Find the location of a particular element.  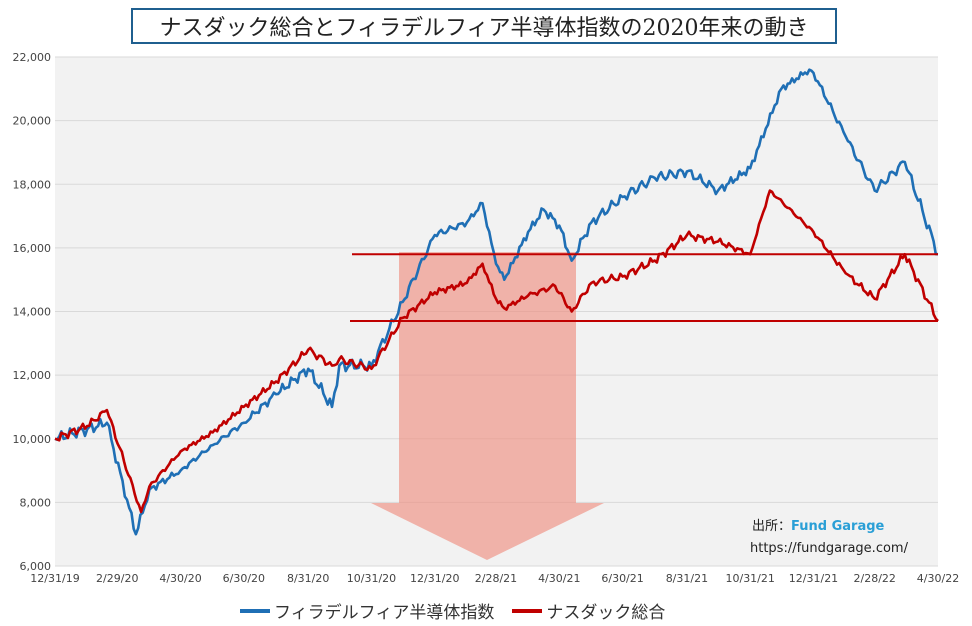

y-tick-label: 6,000 is located at coordinates (36, 566).